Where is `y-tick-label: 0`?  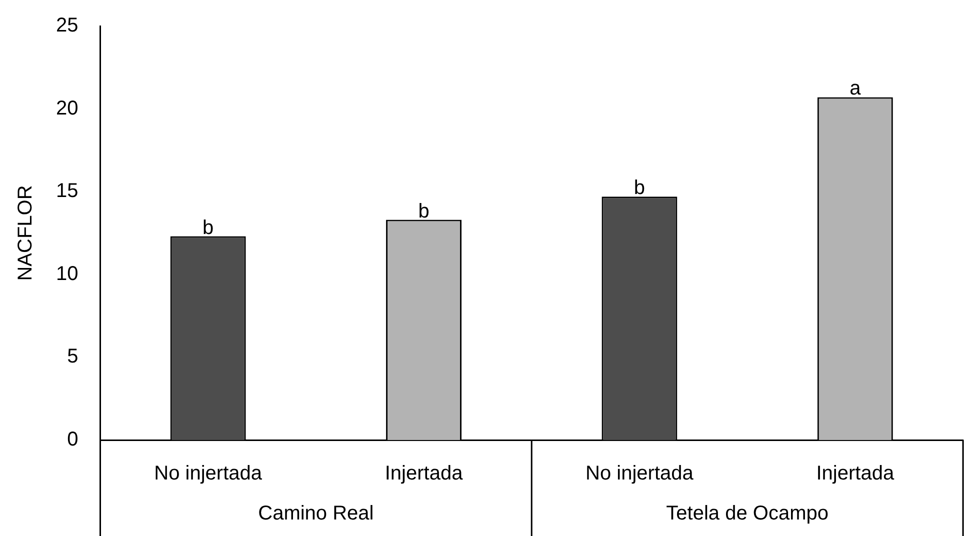
y-tick-label: 0 is located at coordinates (72, 439).